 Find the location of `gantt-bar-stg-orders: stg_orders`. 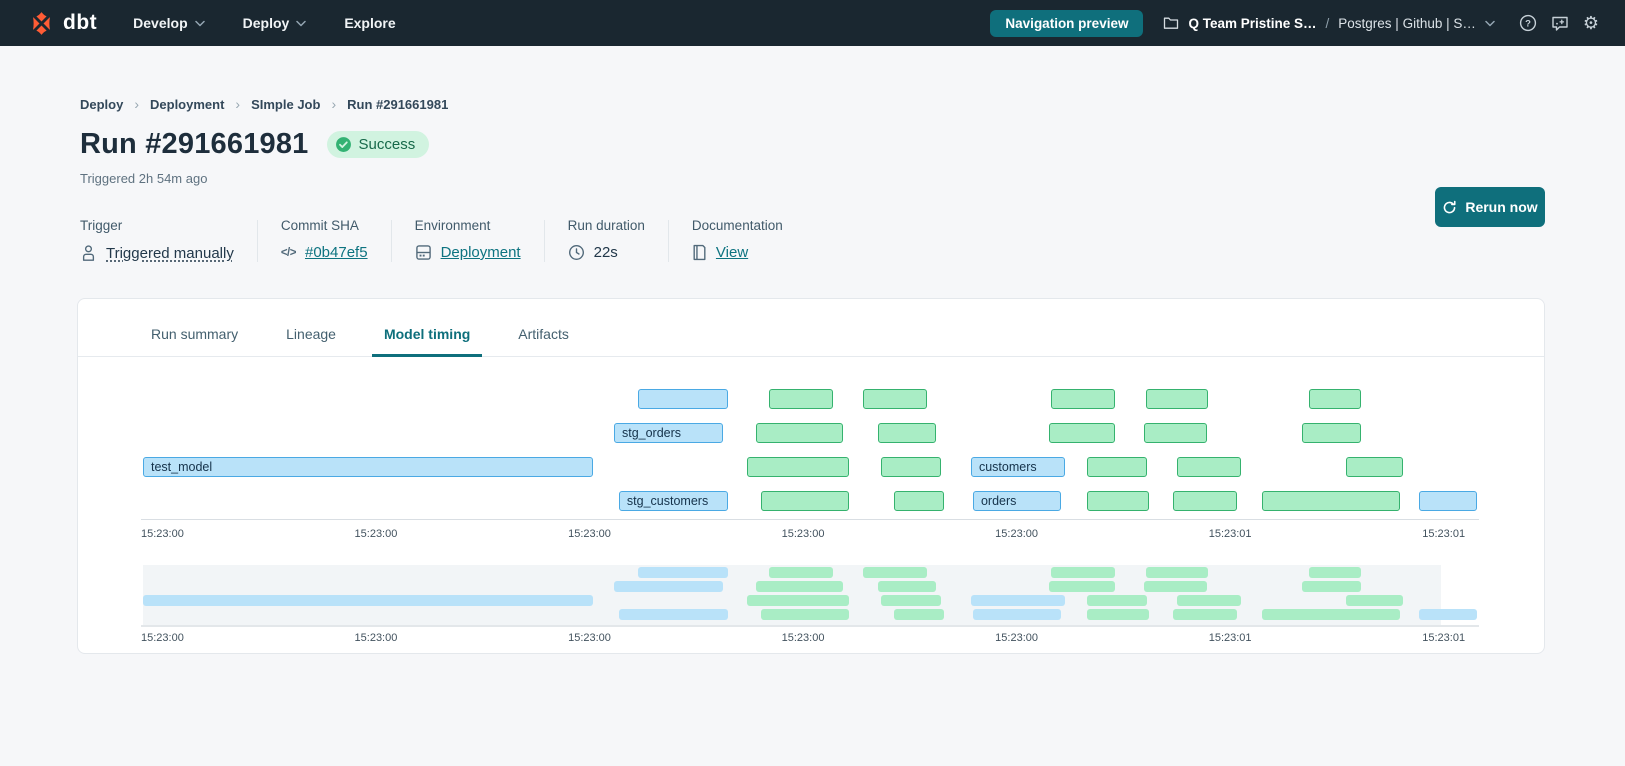

gantt-bar-stg-orders: stg_orders is located at coordinates (668, 433).